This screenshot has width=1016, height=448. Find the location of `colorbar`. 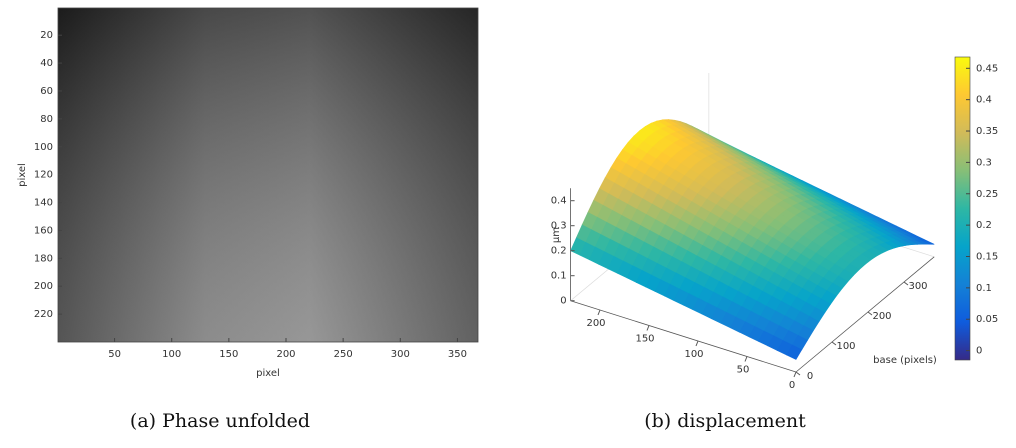

colorbar is located at coordinates (962, 208).